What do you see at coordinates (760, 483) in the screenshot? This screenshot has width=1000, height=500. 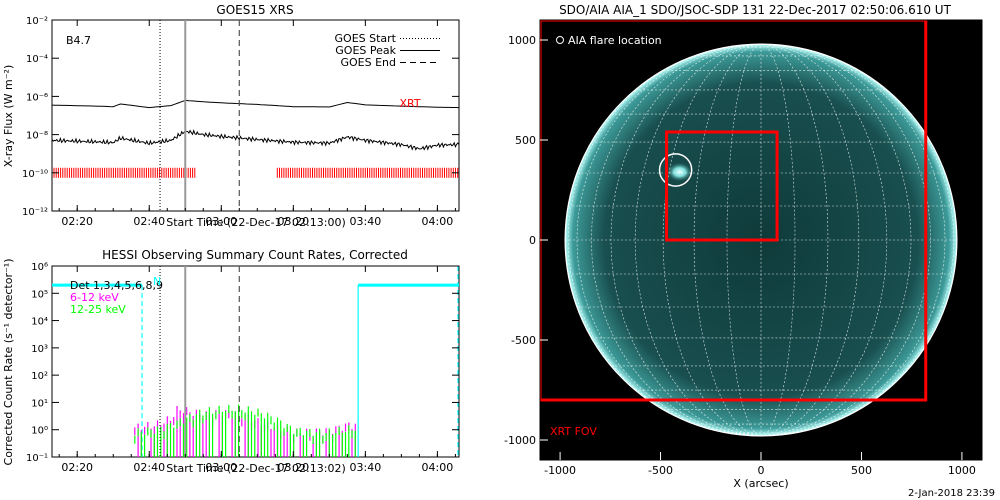 I see `aia-x-axis-label: X (arcsec)` at bounding box center [760, 483].